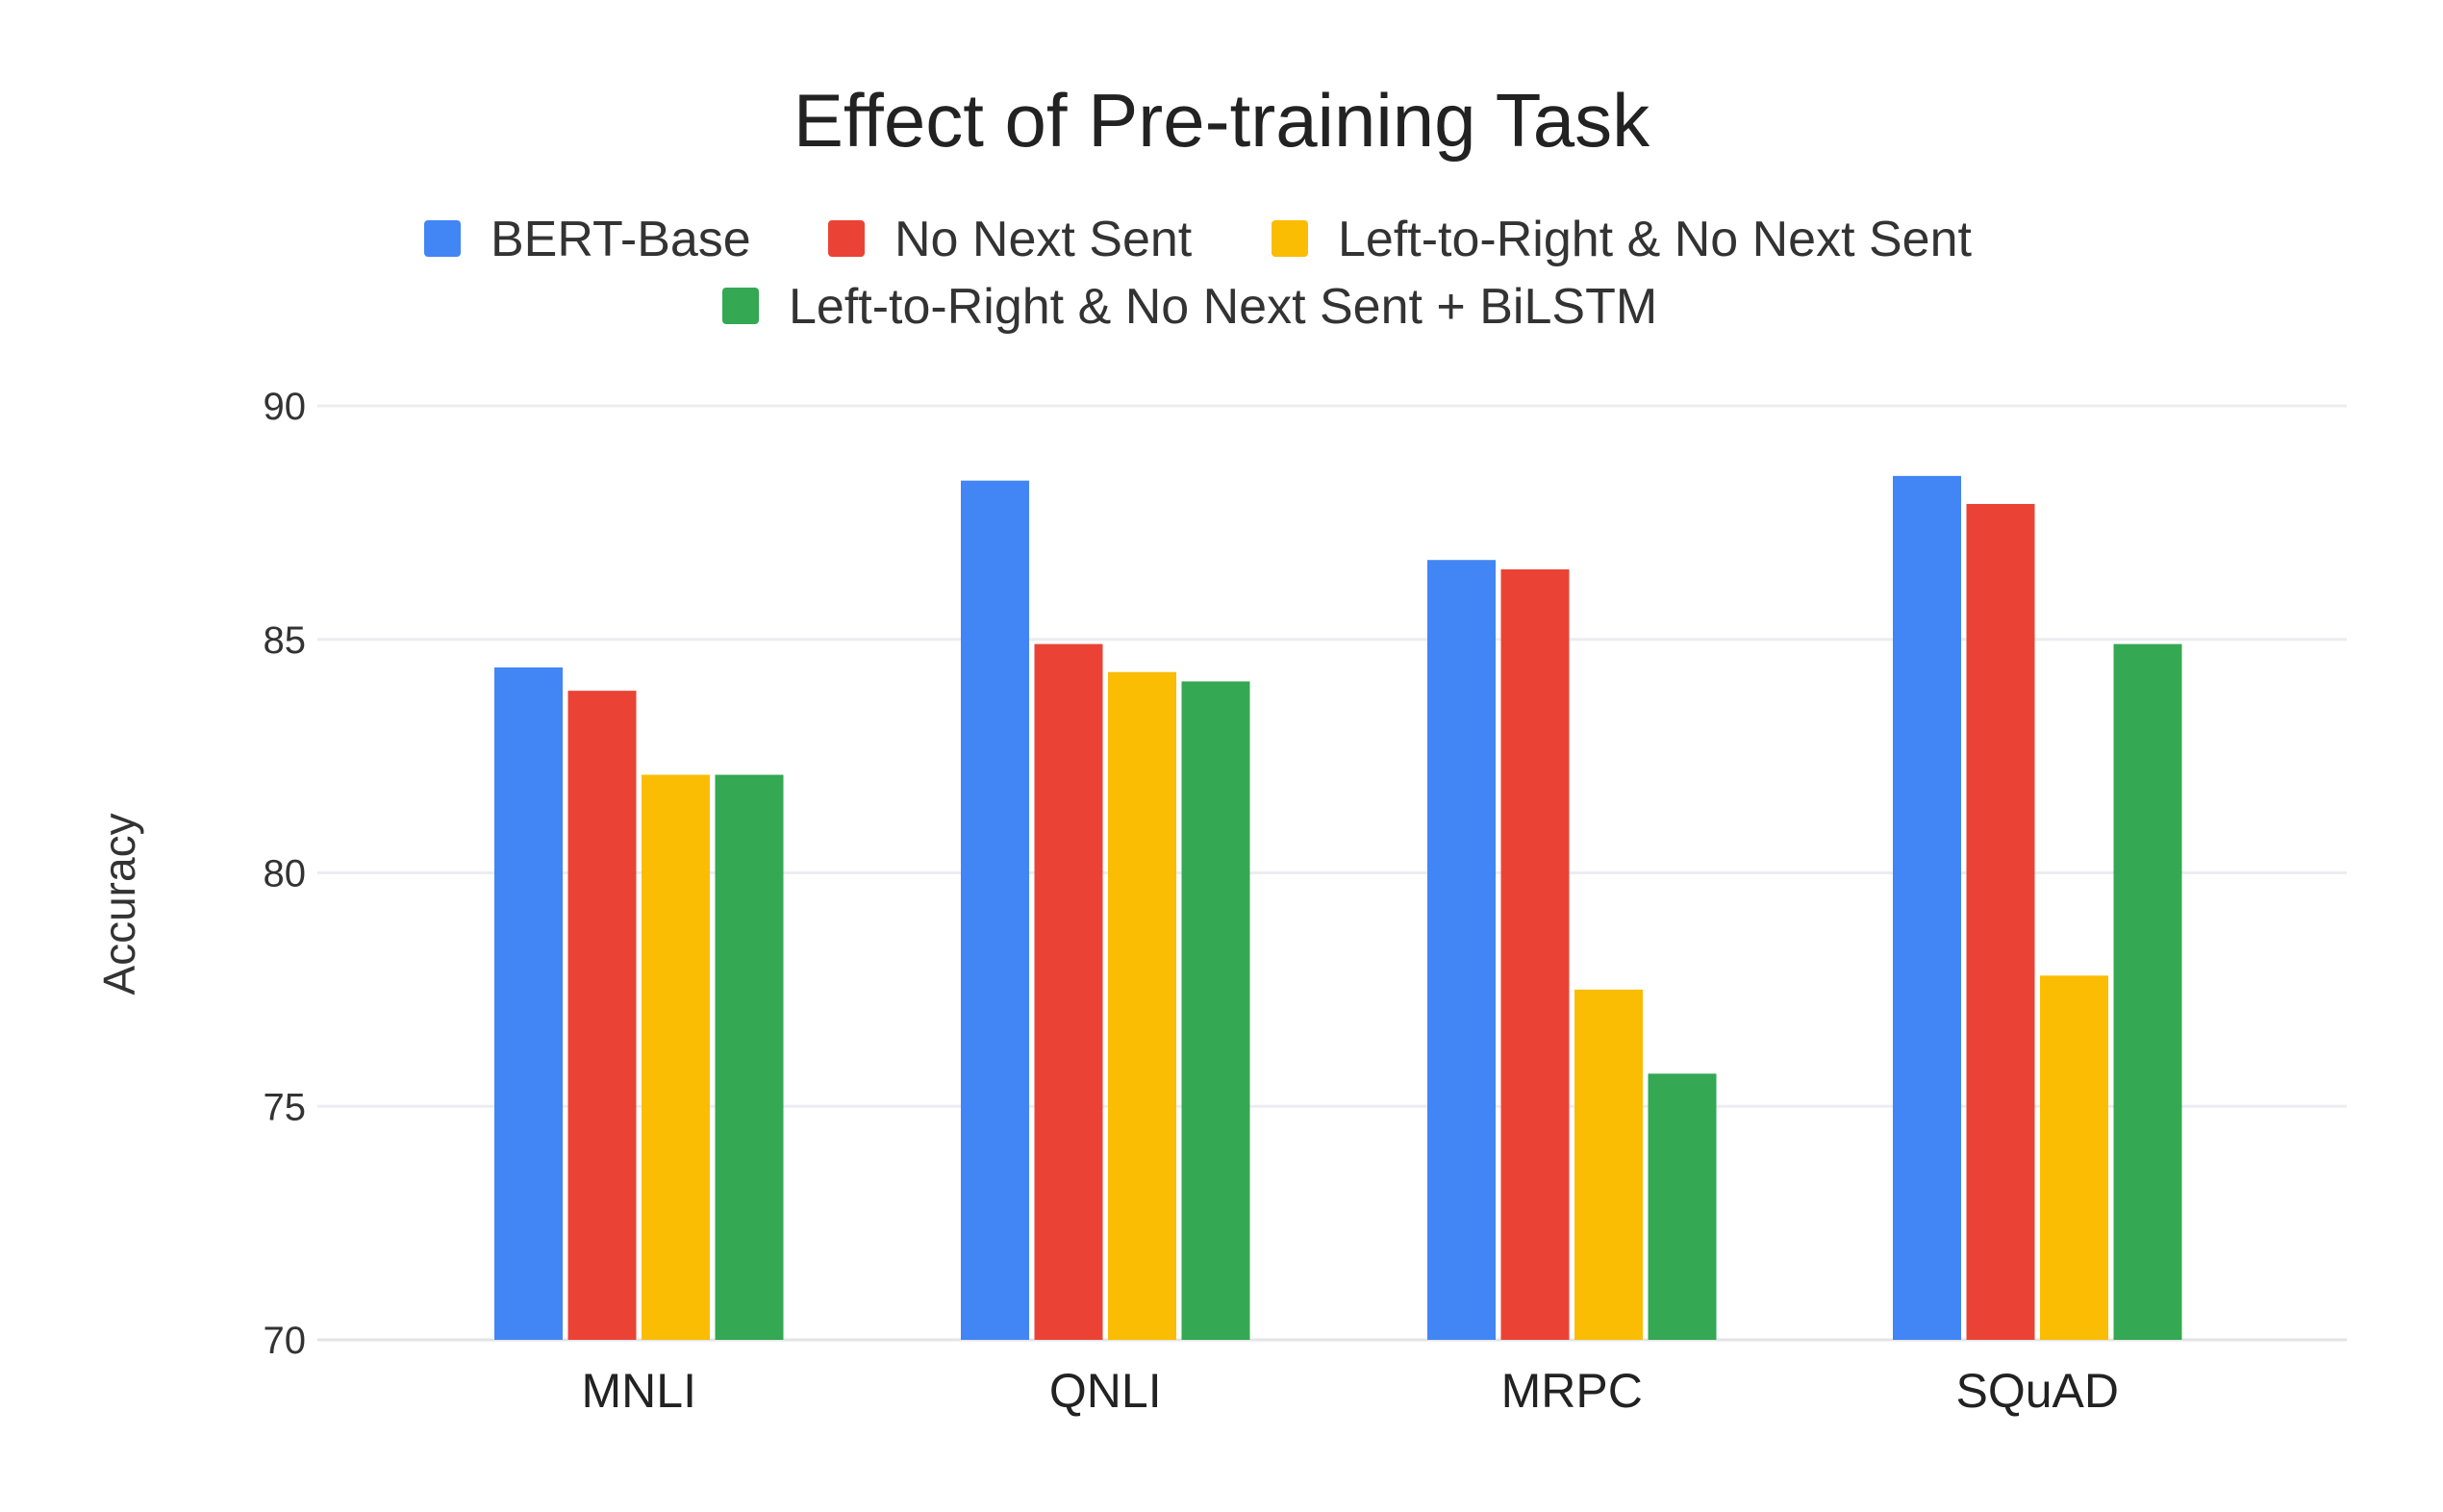  I want to click on y-tick-label: 80, so click(285, 874).